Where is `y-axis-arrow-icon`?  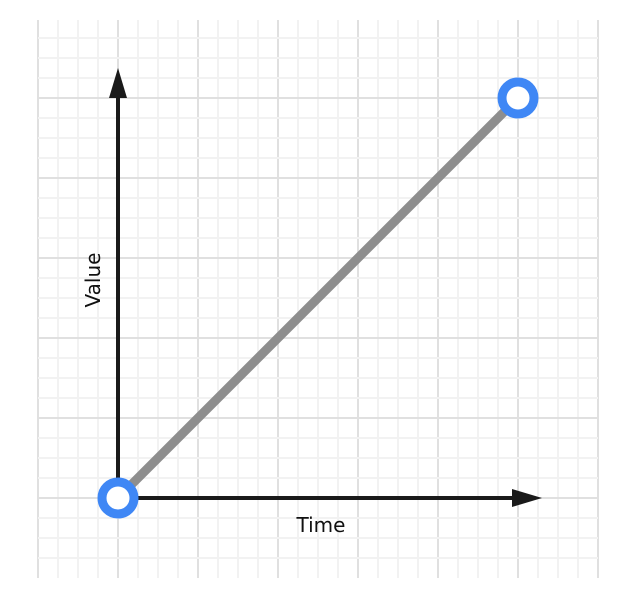 y-axis-arrow-icon is located at coordinates (118, 83).